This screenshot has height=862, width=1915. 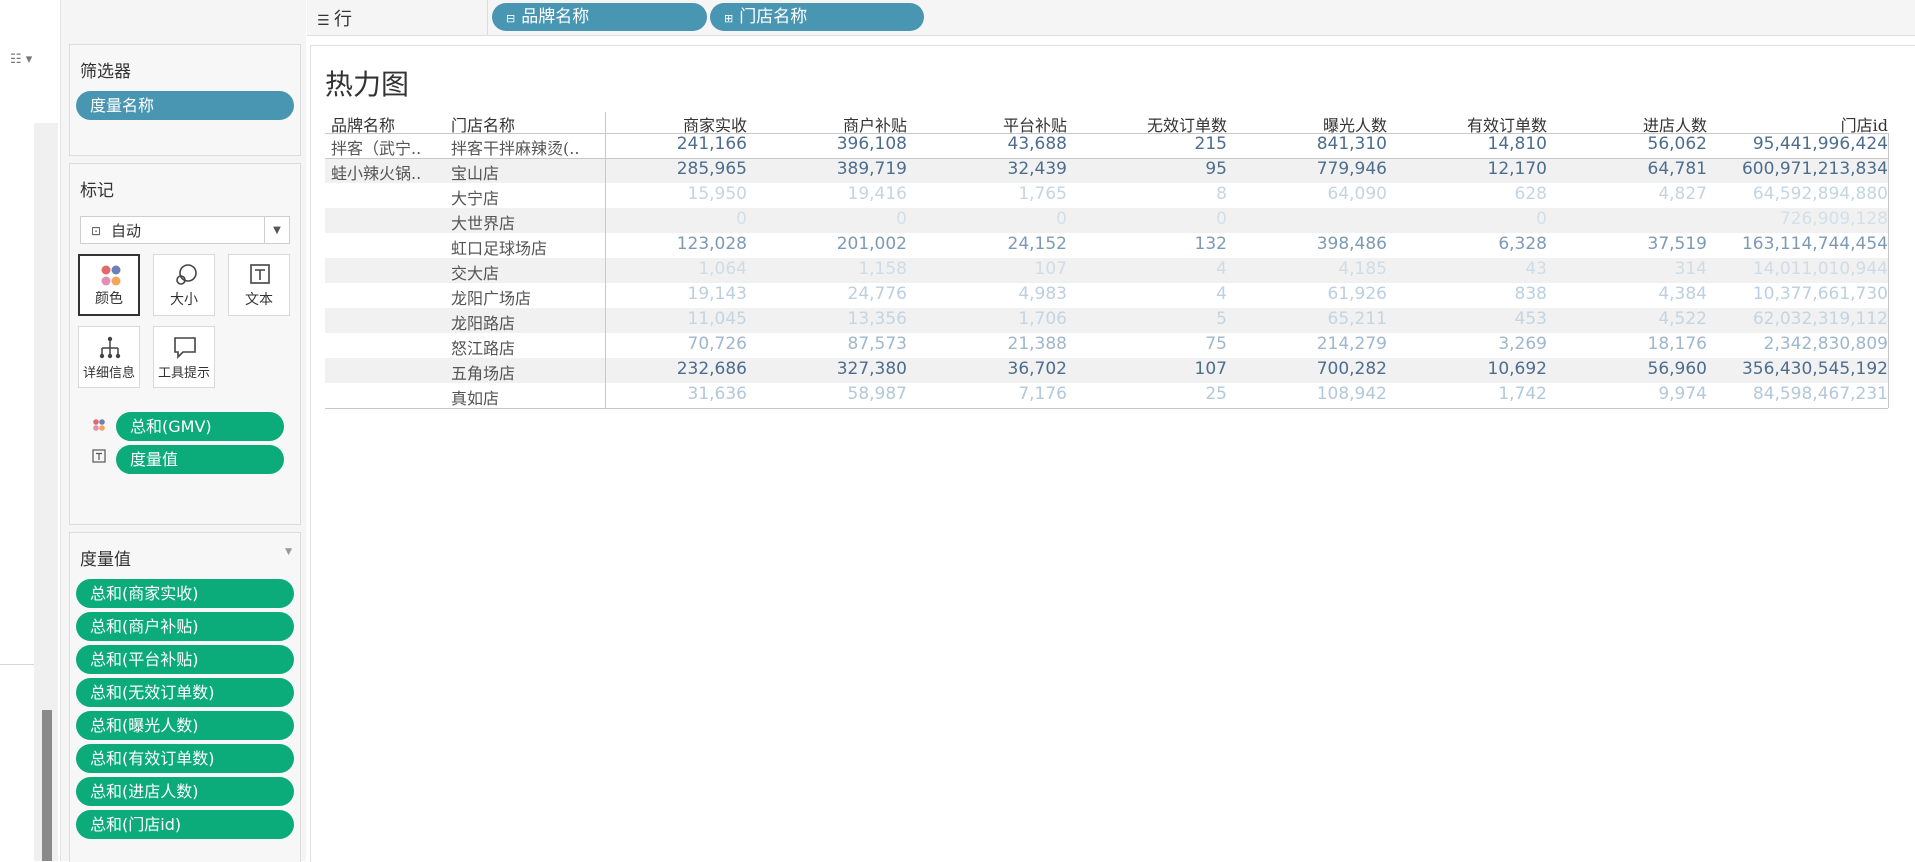 I want to click on heatmap-cell: 3,269, so click(x=1522, y=344).